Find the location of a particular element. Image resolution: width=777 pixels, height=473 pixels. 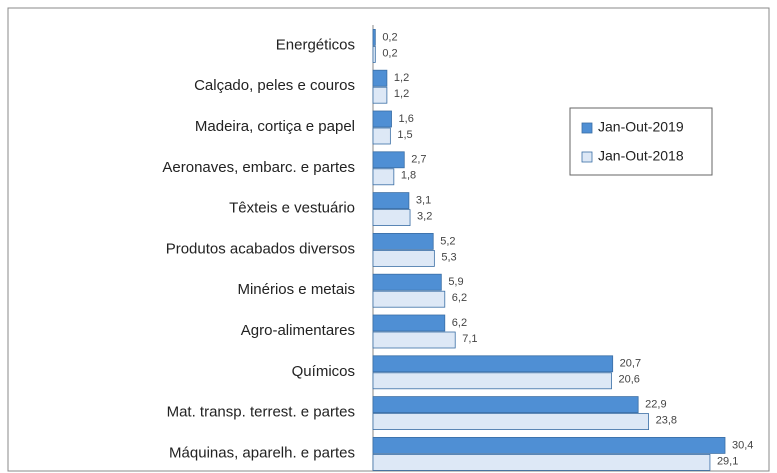

category-label: Madeira, cortiça e papel is located at coordinates (275, 126).